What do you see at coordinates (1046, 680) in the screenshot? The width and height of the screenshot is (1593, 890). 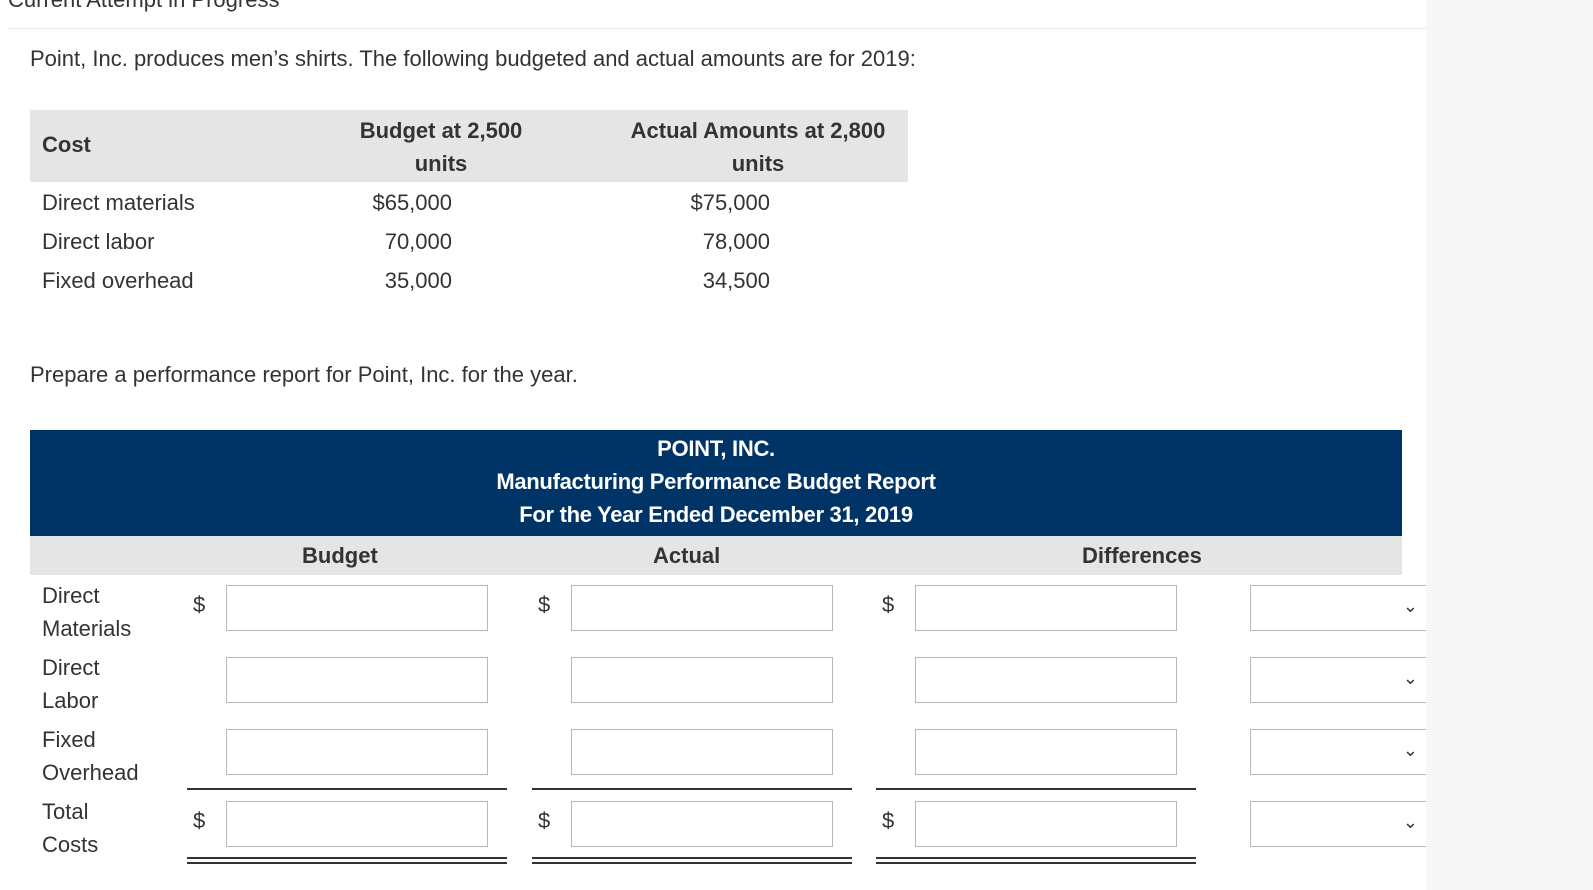 I see `direct-labor-difference-input` at bounding box center [1046, 680].